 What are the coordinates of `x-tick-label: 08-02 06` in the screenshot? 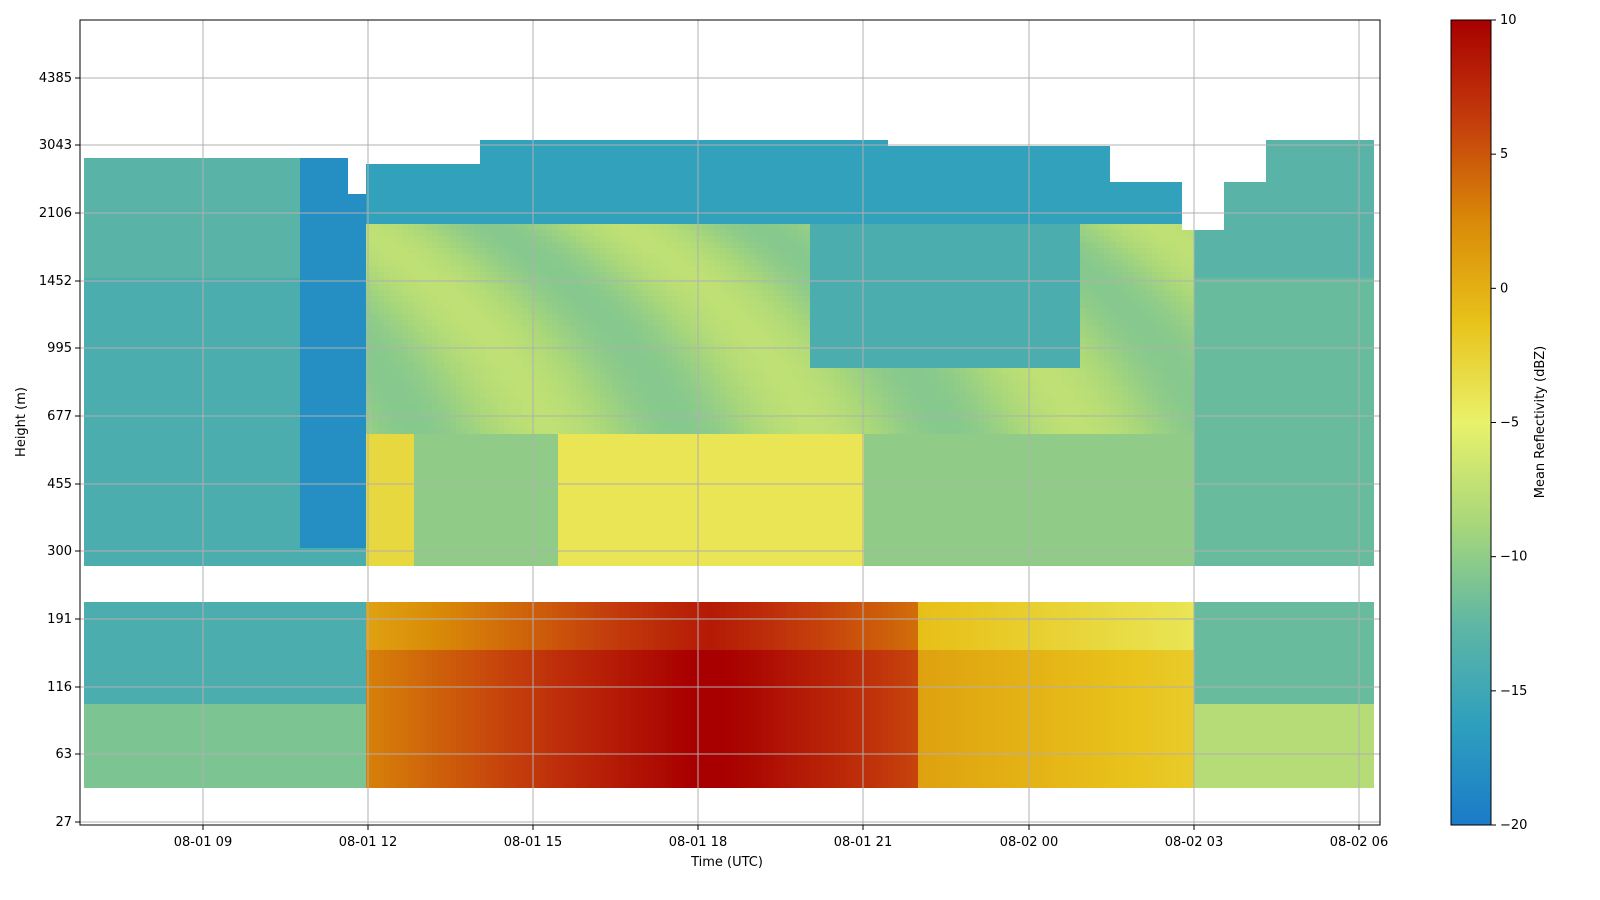 It's located at (1359, 842).